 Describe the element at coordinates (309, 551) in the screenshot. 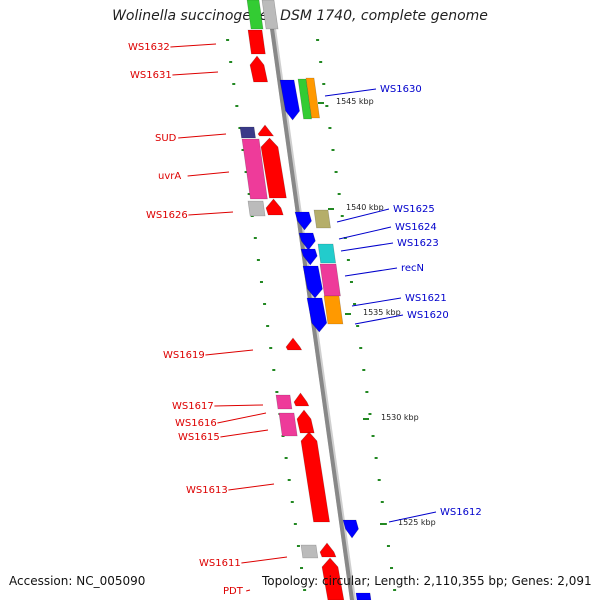

I see `gene-WS1611-grey` at that location.